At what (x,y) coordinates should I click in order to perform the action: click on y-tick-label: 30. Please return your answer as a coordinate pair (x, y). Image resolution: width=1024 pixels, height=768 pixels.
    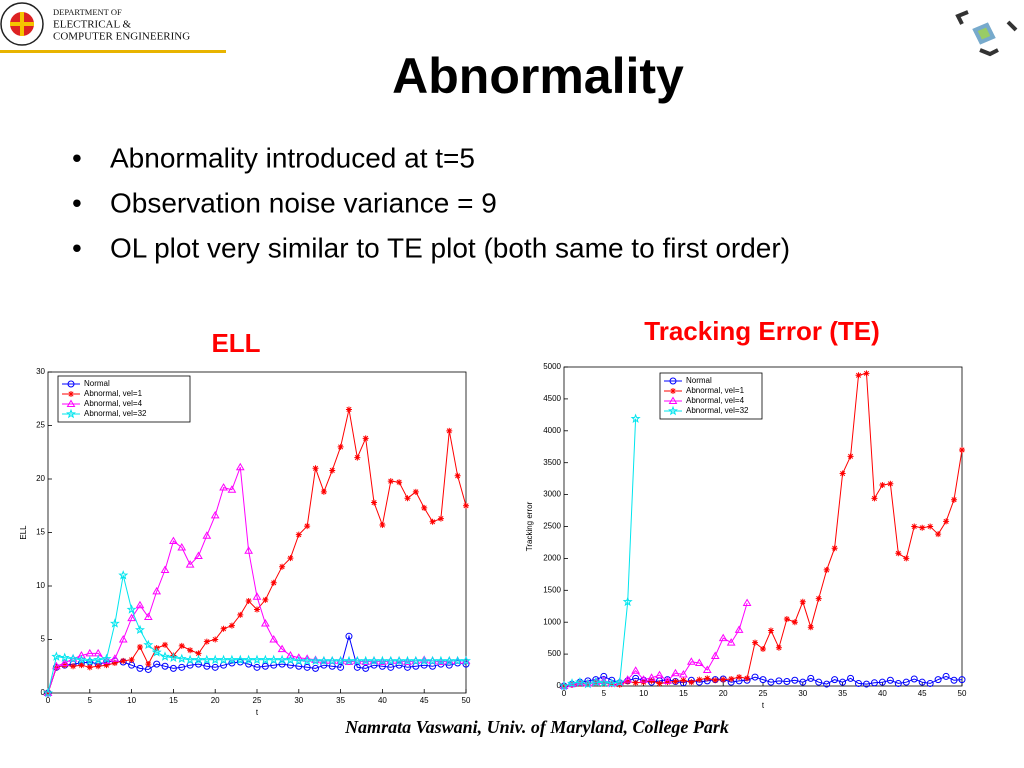
    Looking at the image, I should click on (40, 371).